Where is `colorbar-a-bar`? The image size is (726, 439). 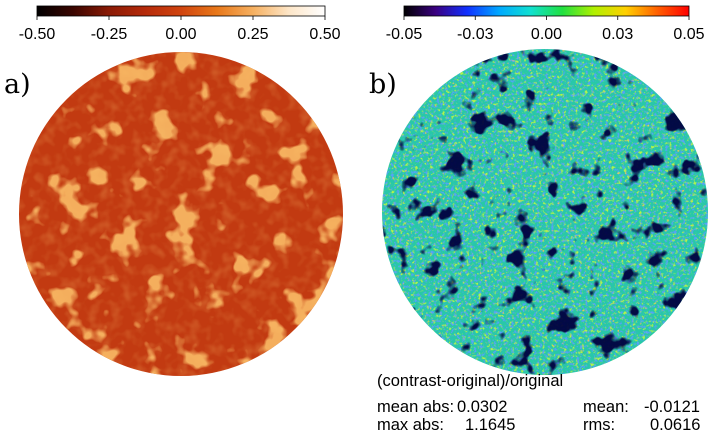
colorbar-a-bar is located at coordinates (181, 11).